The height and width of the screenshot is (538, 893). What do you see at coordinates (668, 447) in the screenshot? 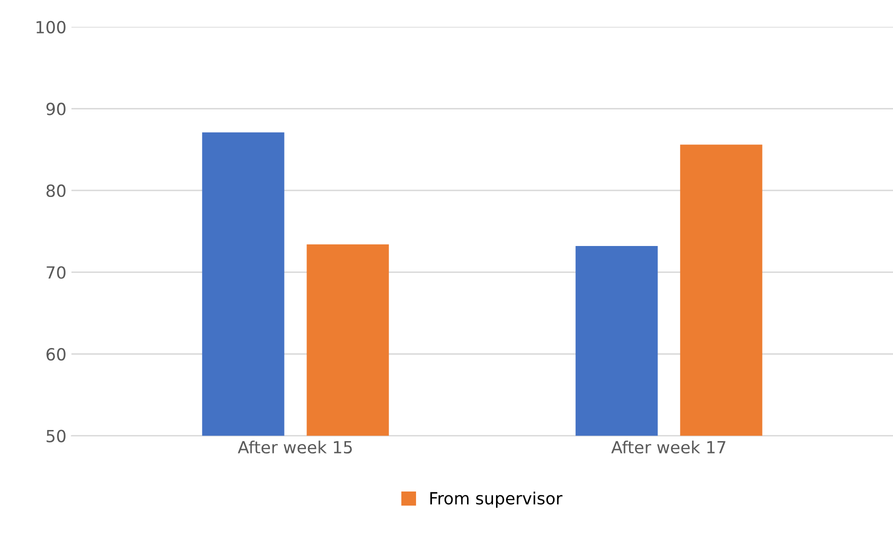
I see `x-tick-label: After week 17` at bounding box center [668, 447].